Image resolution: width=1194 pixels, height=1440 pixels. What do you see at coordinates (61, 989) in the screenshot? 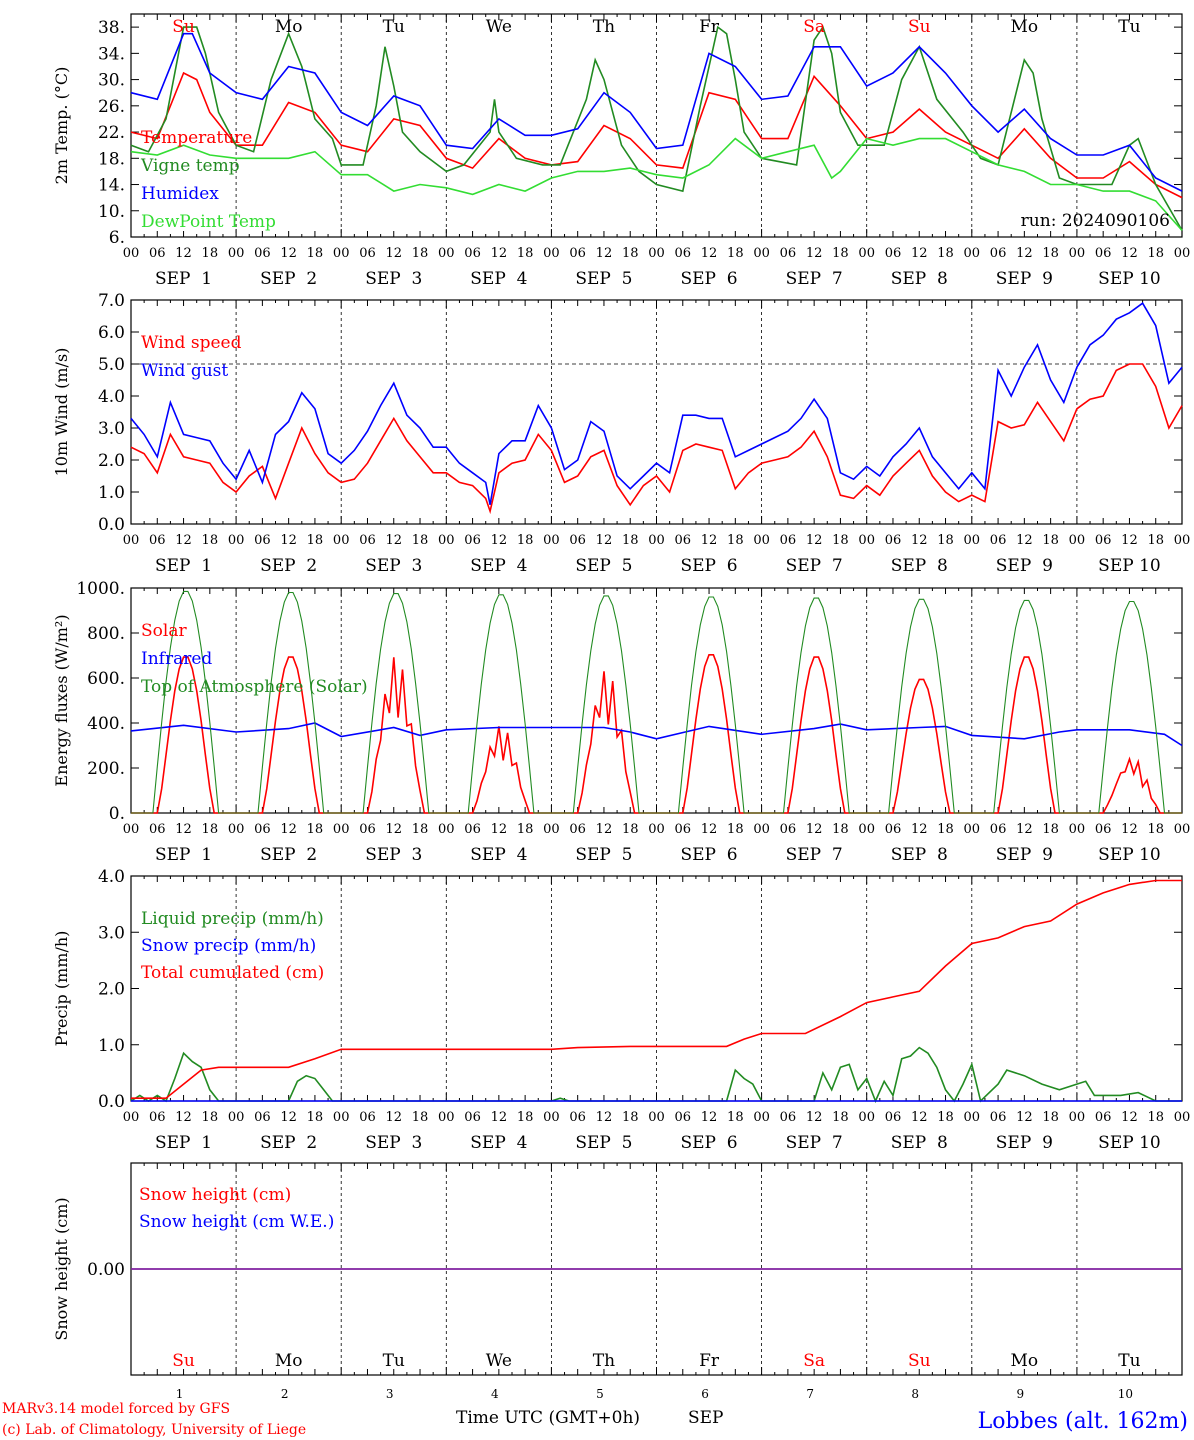
I see `y-axis-label: Precip (mm/h)` at bounding box center [61, 989].